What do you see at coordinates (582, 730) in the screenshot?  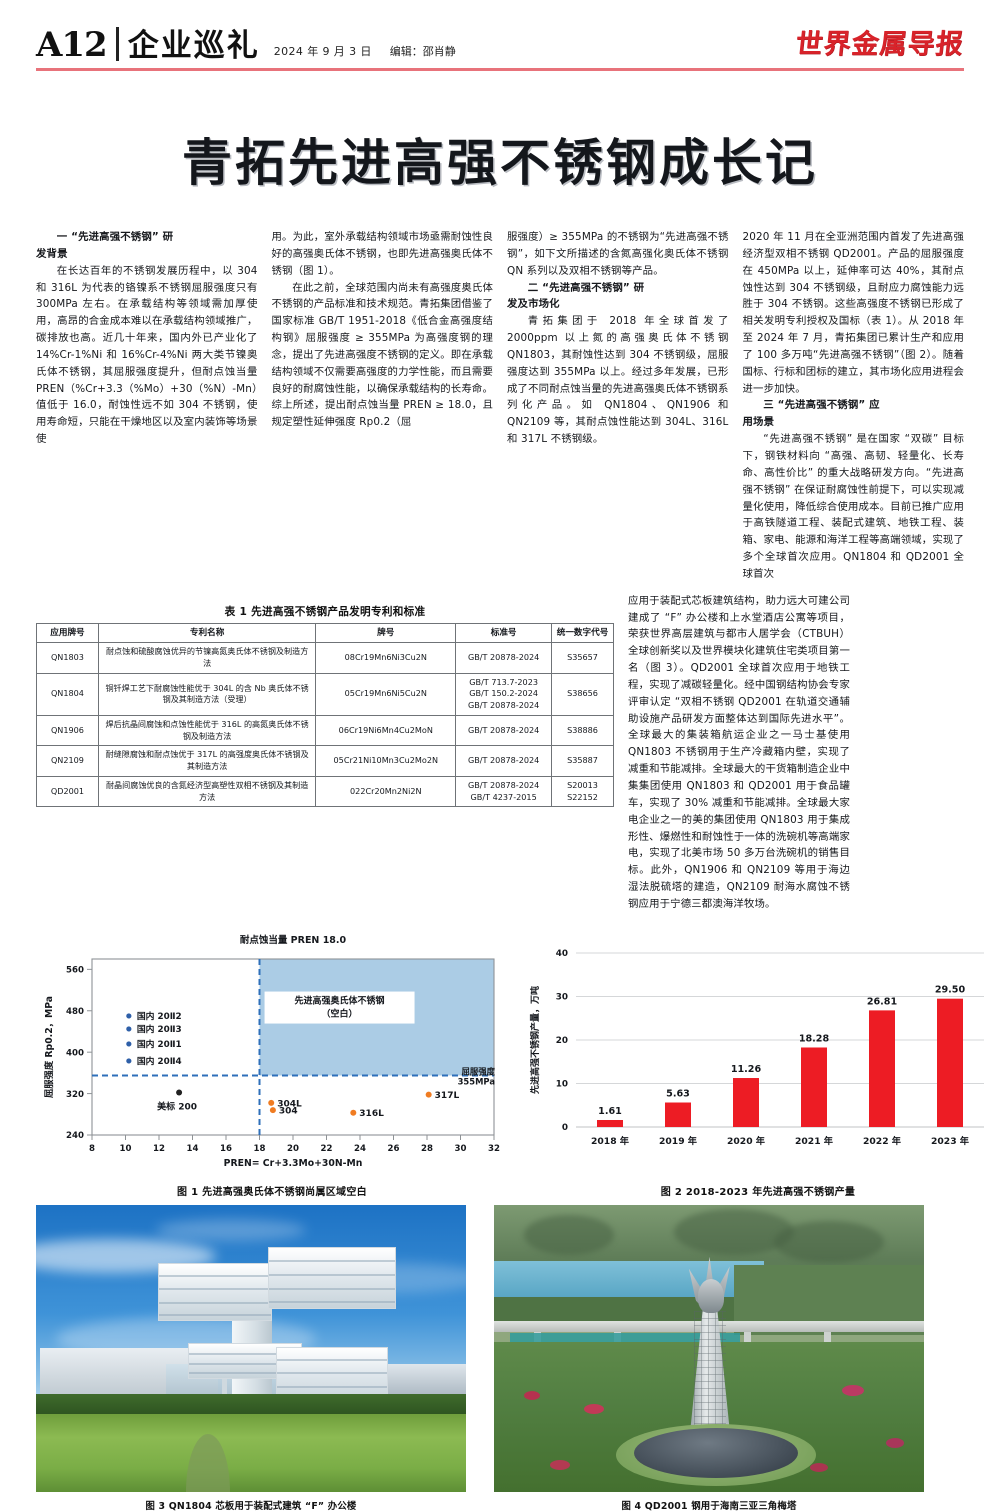 I see `td-uns: S38886` at bounding box center [582, 730].